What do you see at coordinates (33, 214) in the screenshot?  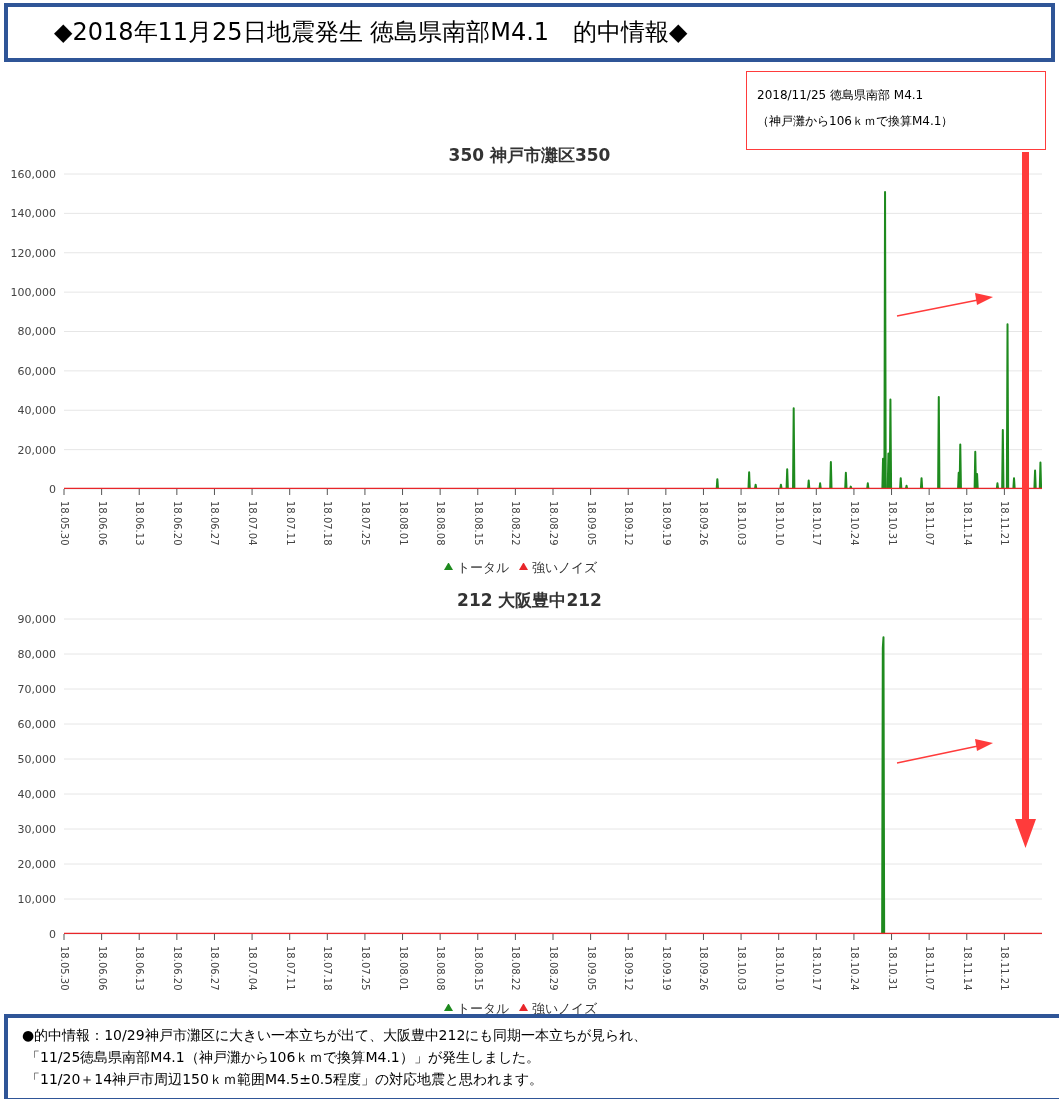 I see `y-tick-label: 140,000` at bounding box center [33, 214].